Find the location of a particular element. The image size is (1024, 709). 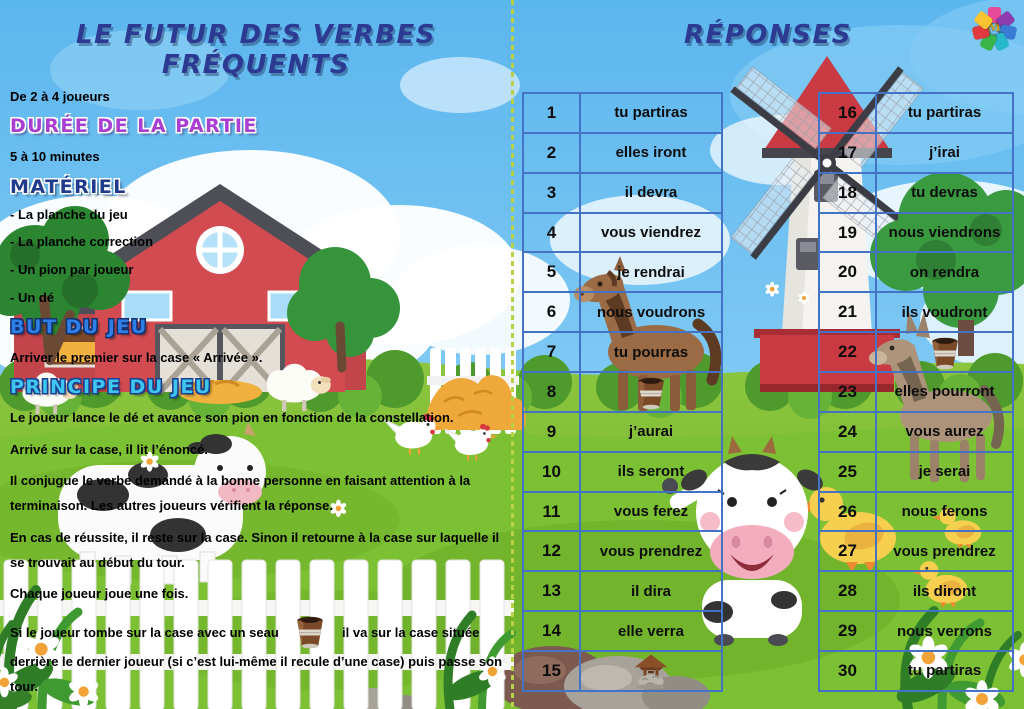

answer-number: 19 is located at coordinates (848, 232).